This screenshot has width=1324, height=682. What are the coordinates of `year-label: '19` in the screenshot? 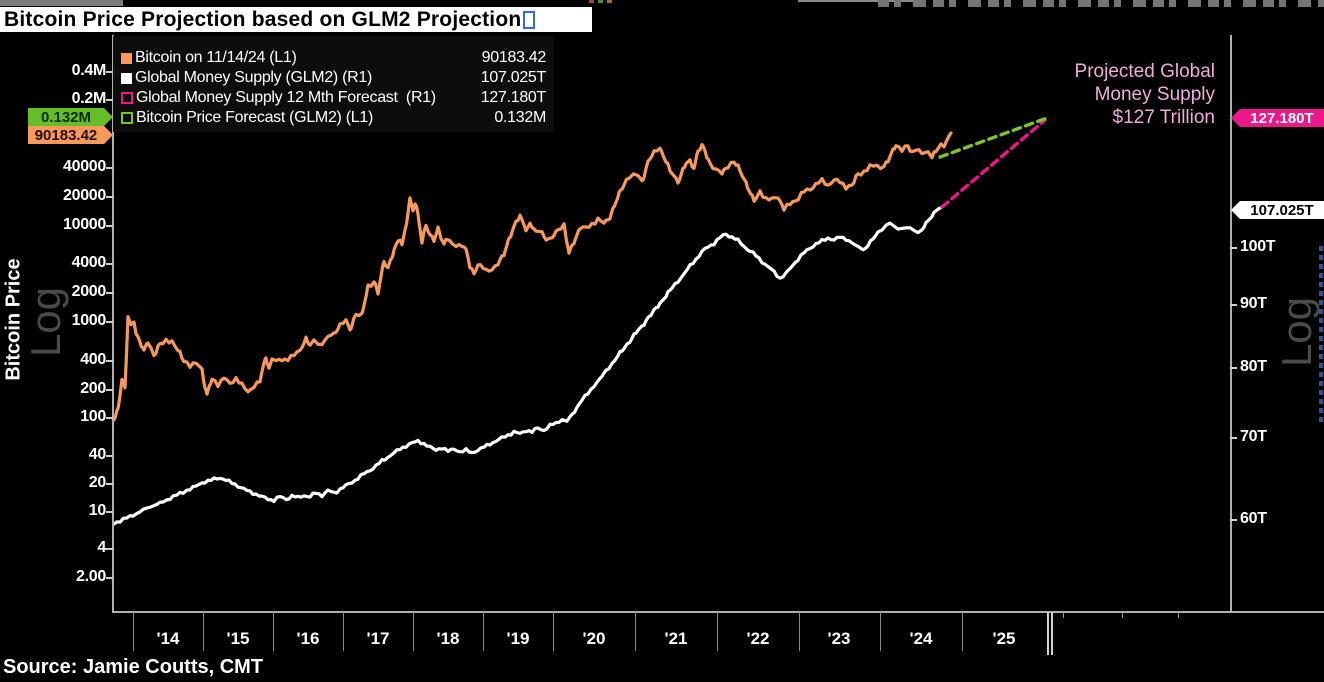 It's located at (518, 638).